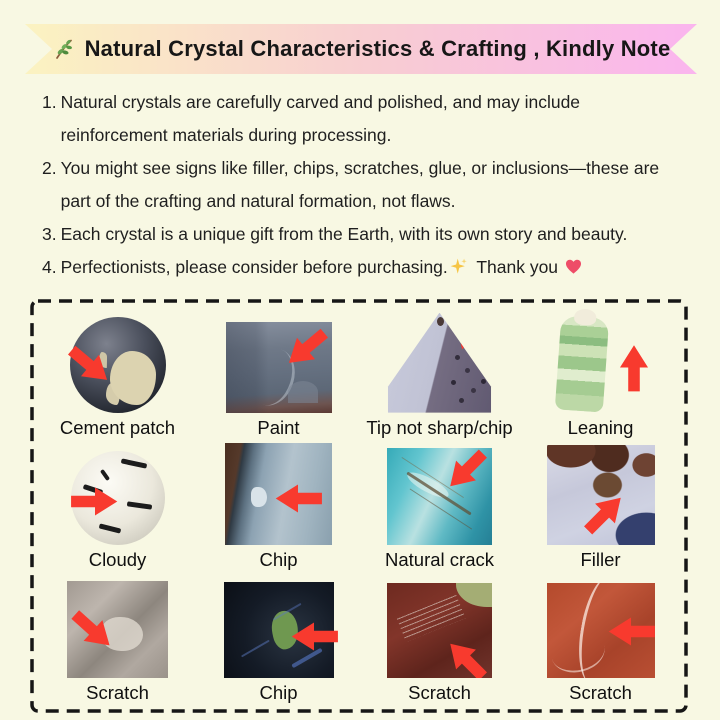 This screenshot has height=720, width=720. I want to click on gallery-tile-leaning: Leaning, so click(600, 374).